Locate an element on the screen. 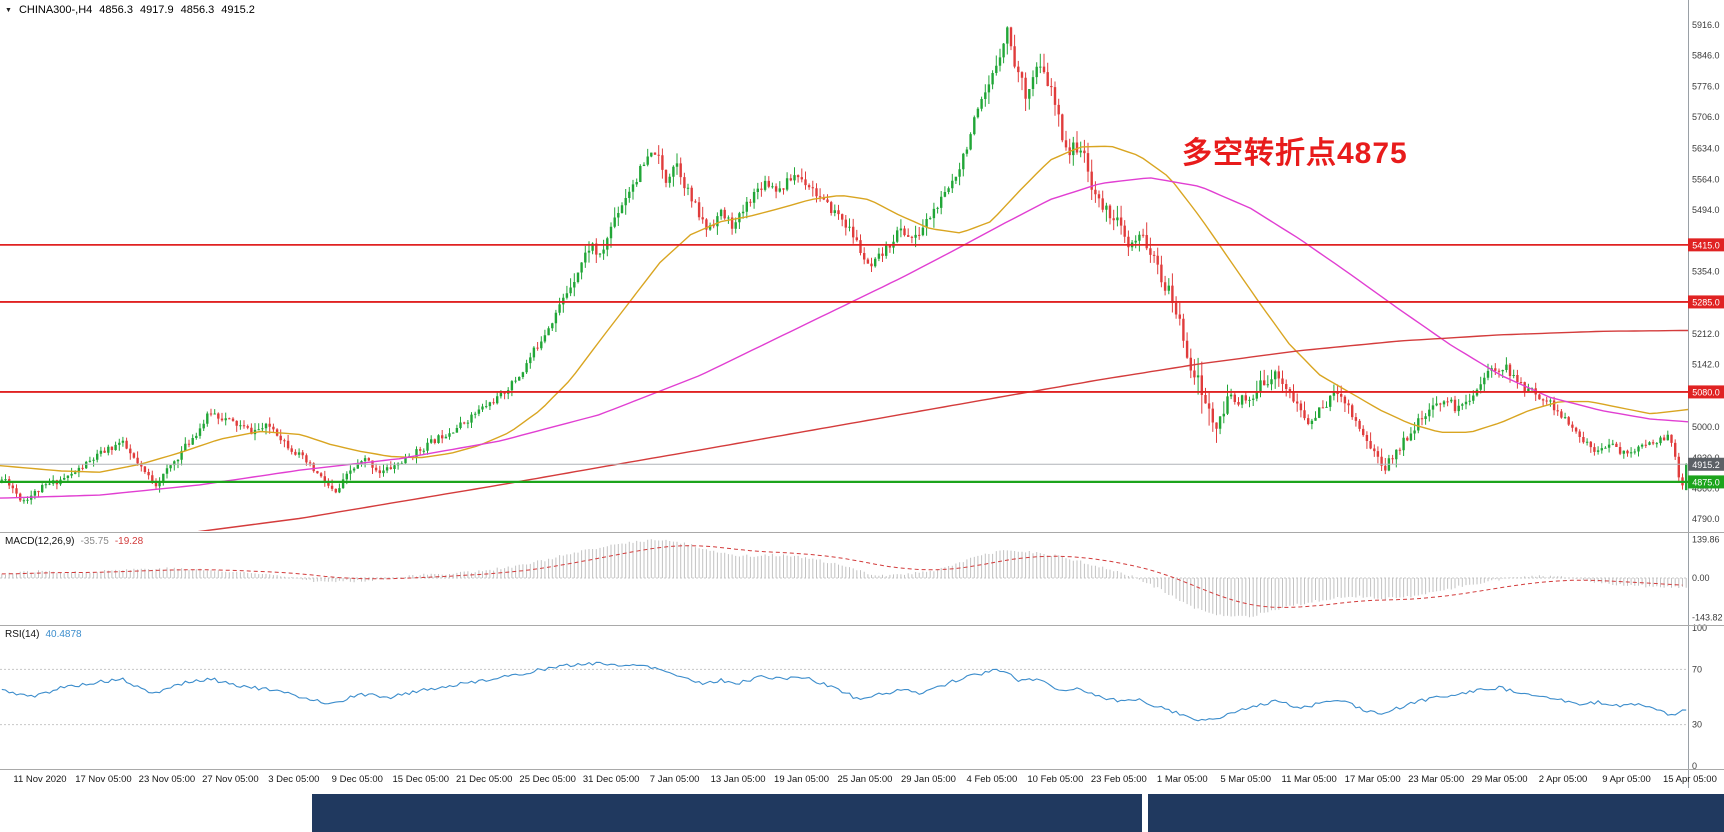  rsi-name: RSI(14) is located at coordinates (22, 634).